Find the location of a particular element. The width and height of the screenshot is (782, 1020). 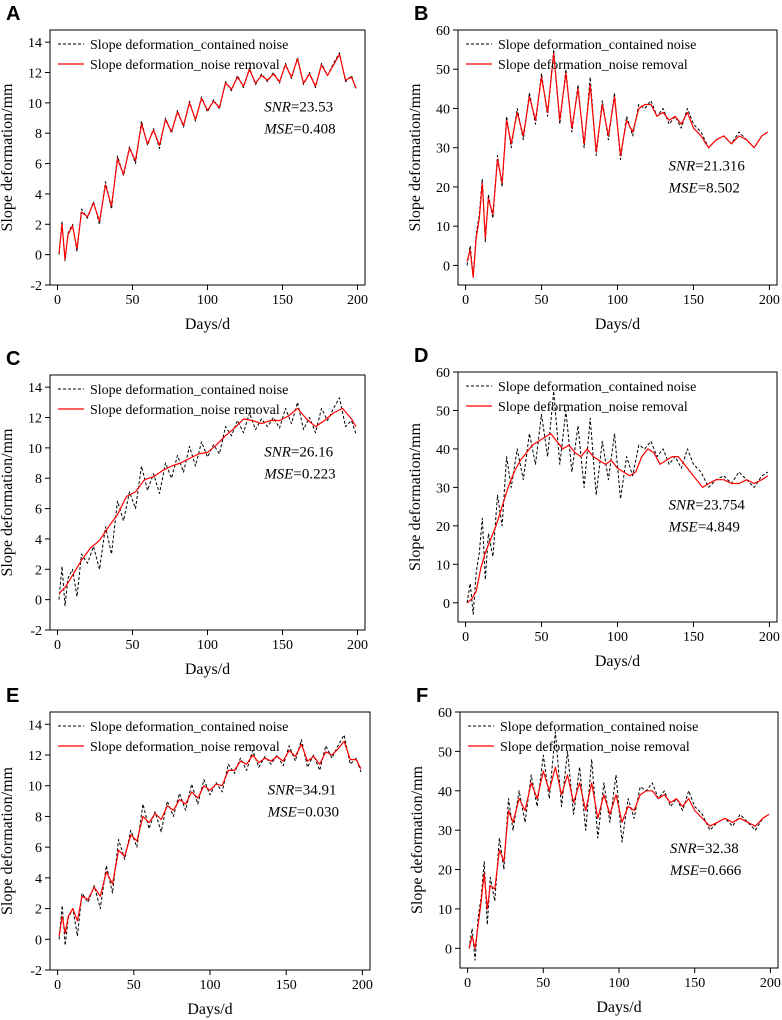

panel-letter: D is located at coordinates (421, 356).